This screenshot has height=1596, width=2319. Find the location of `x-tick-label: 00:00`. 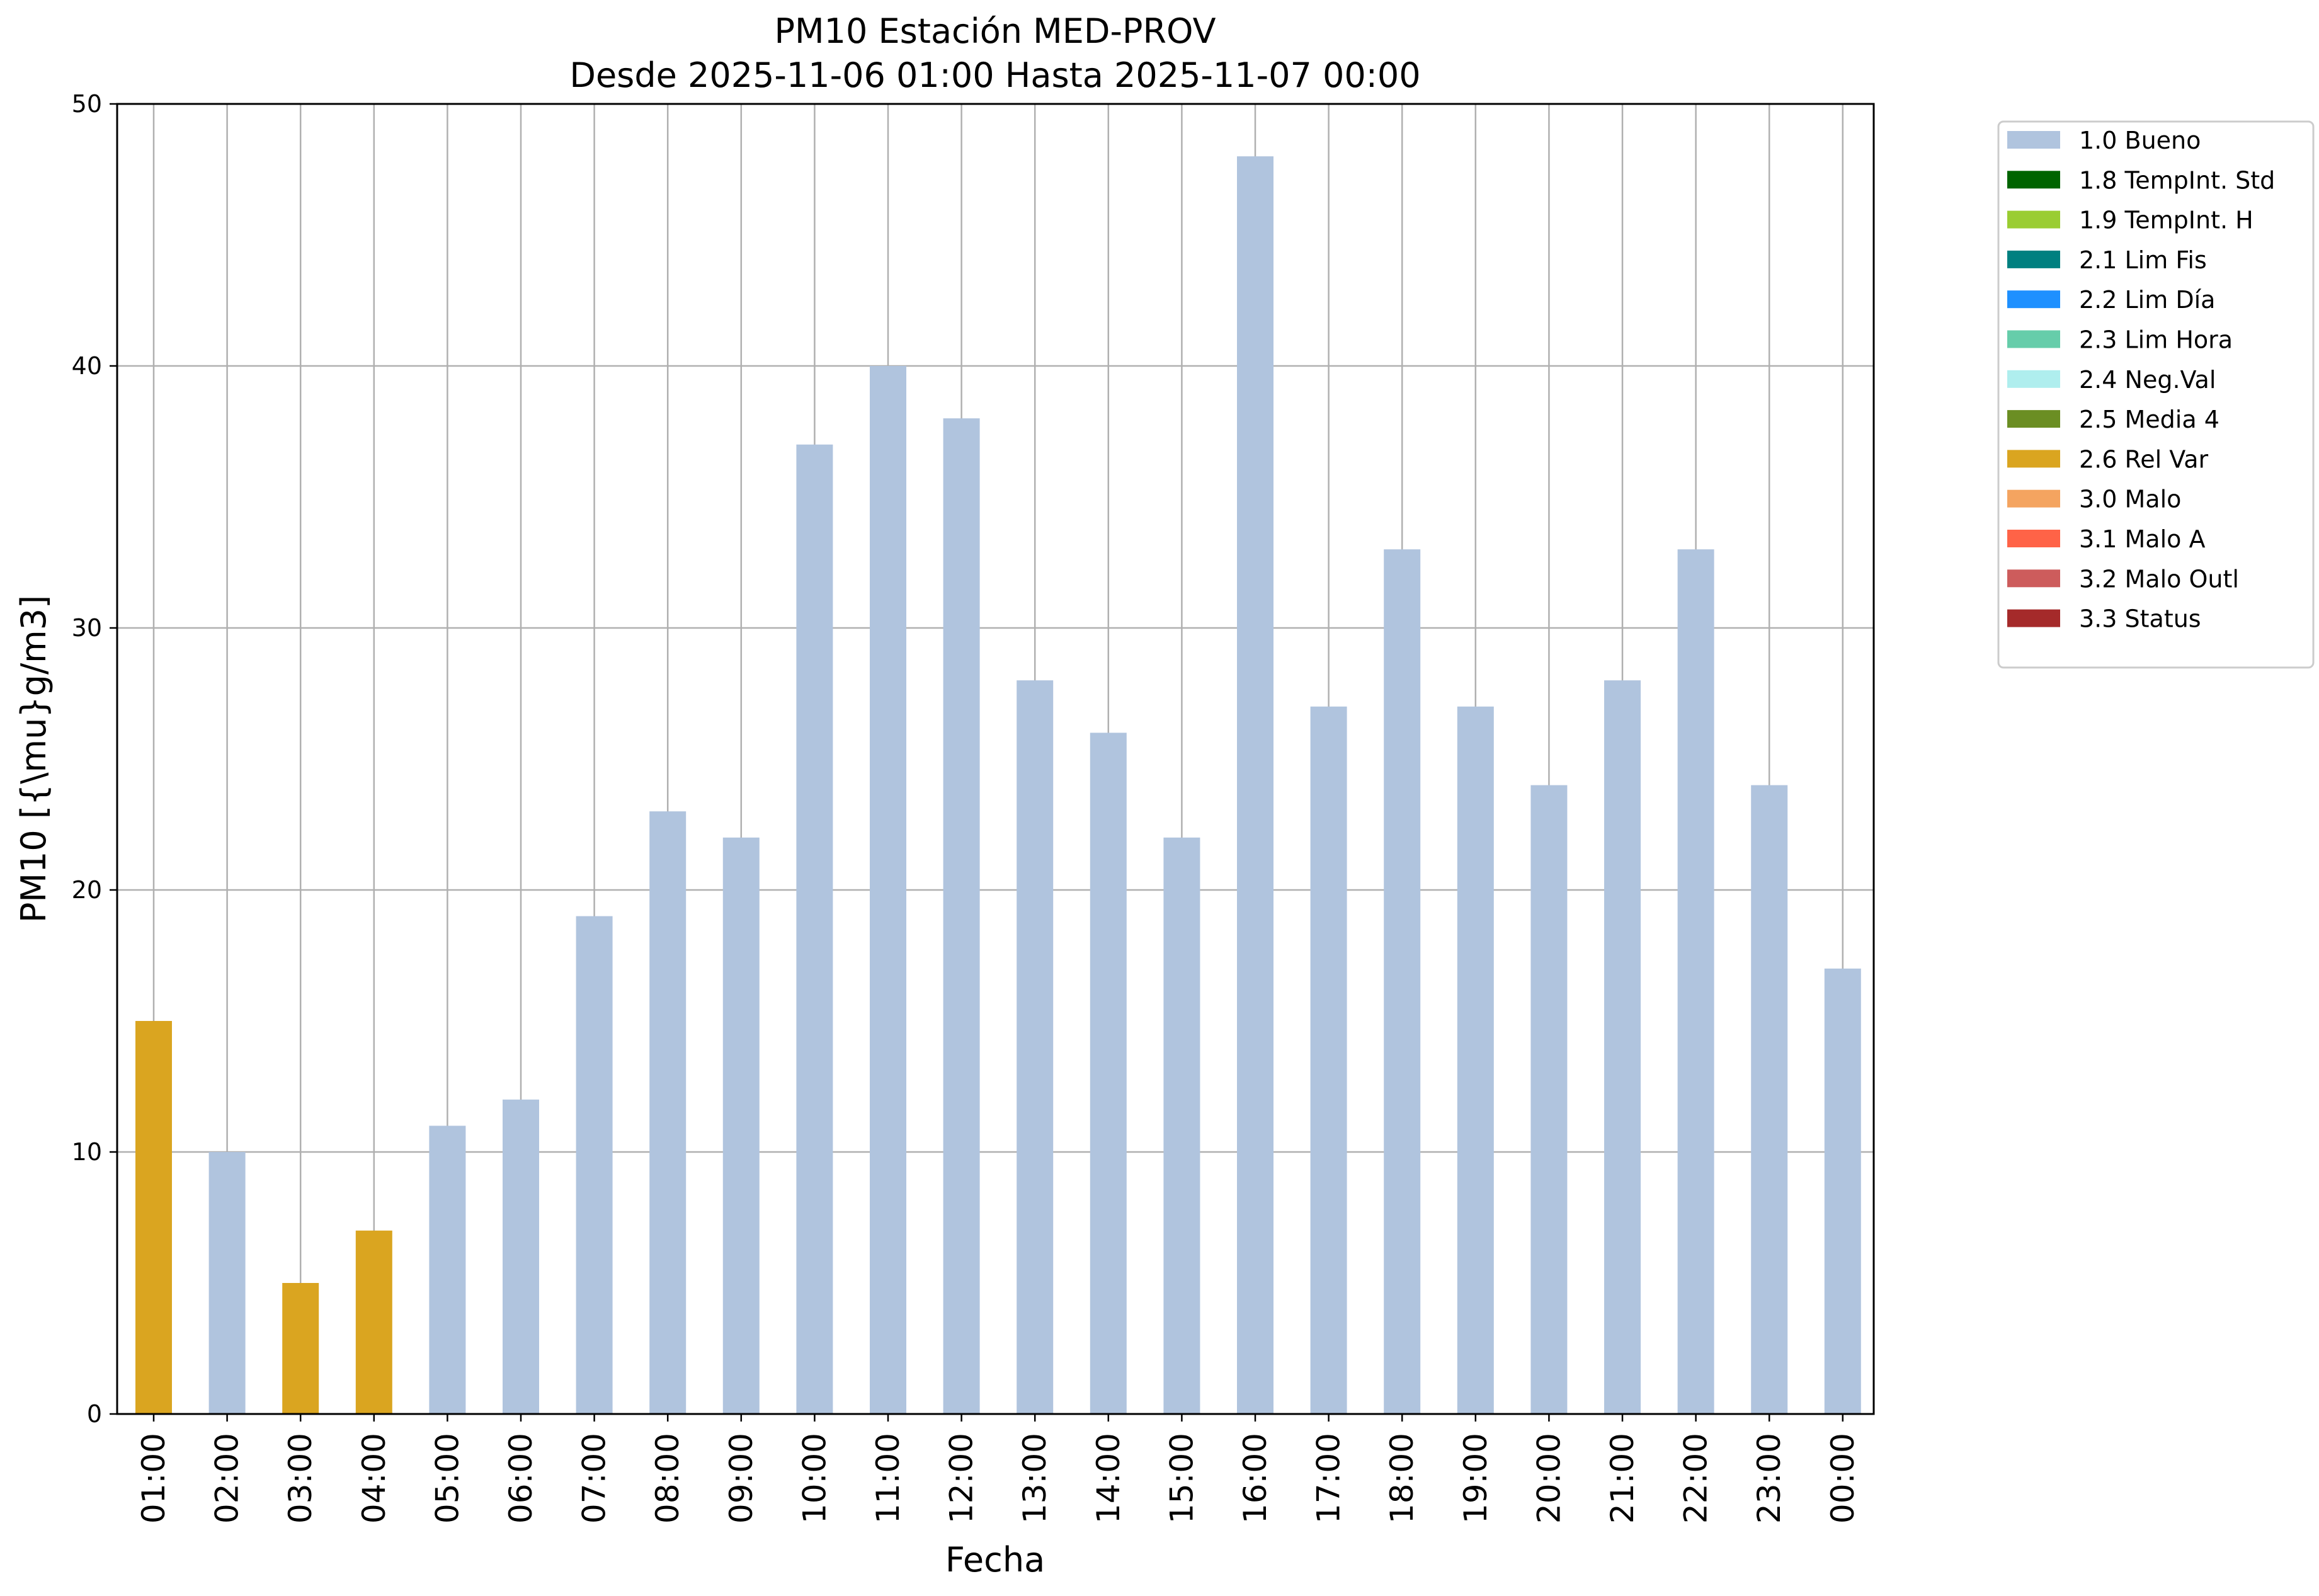

x-tick-label: 00:00 is located at coordinates (1843, 1478).